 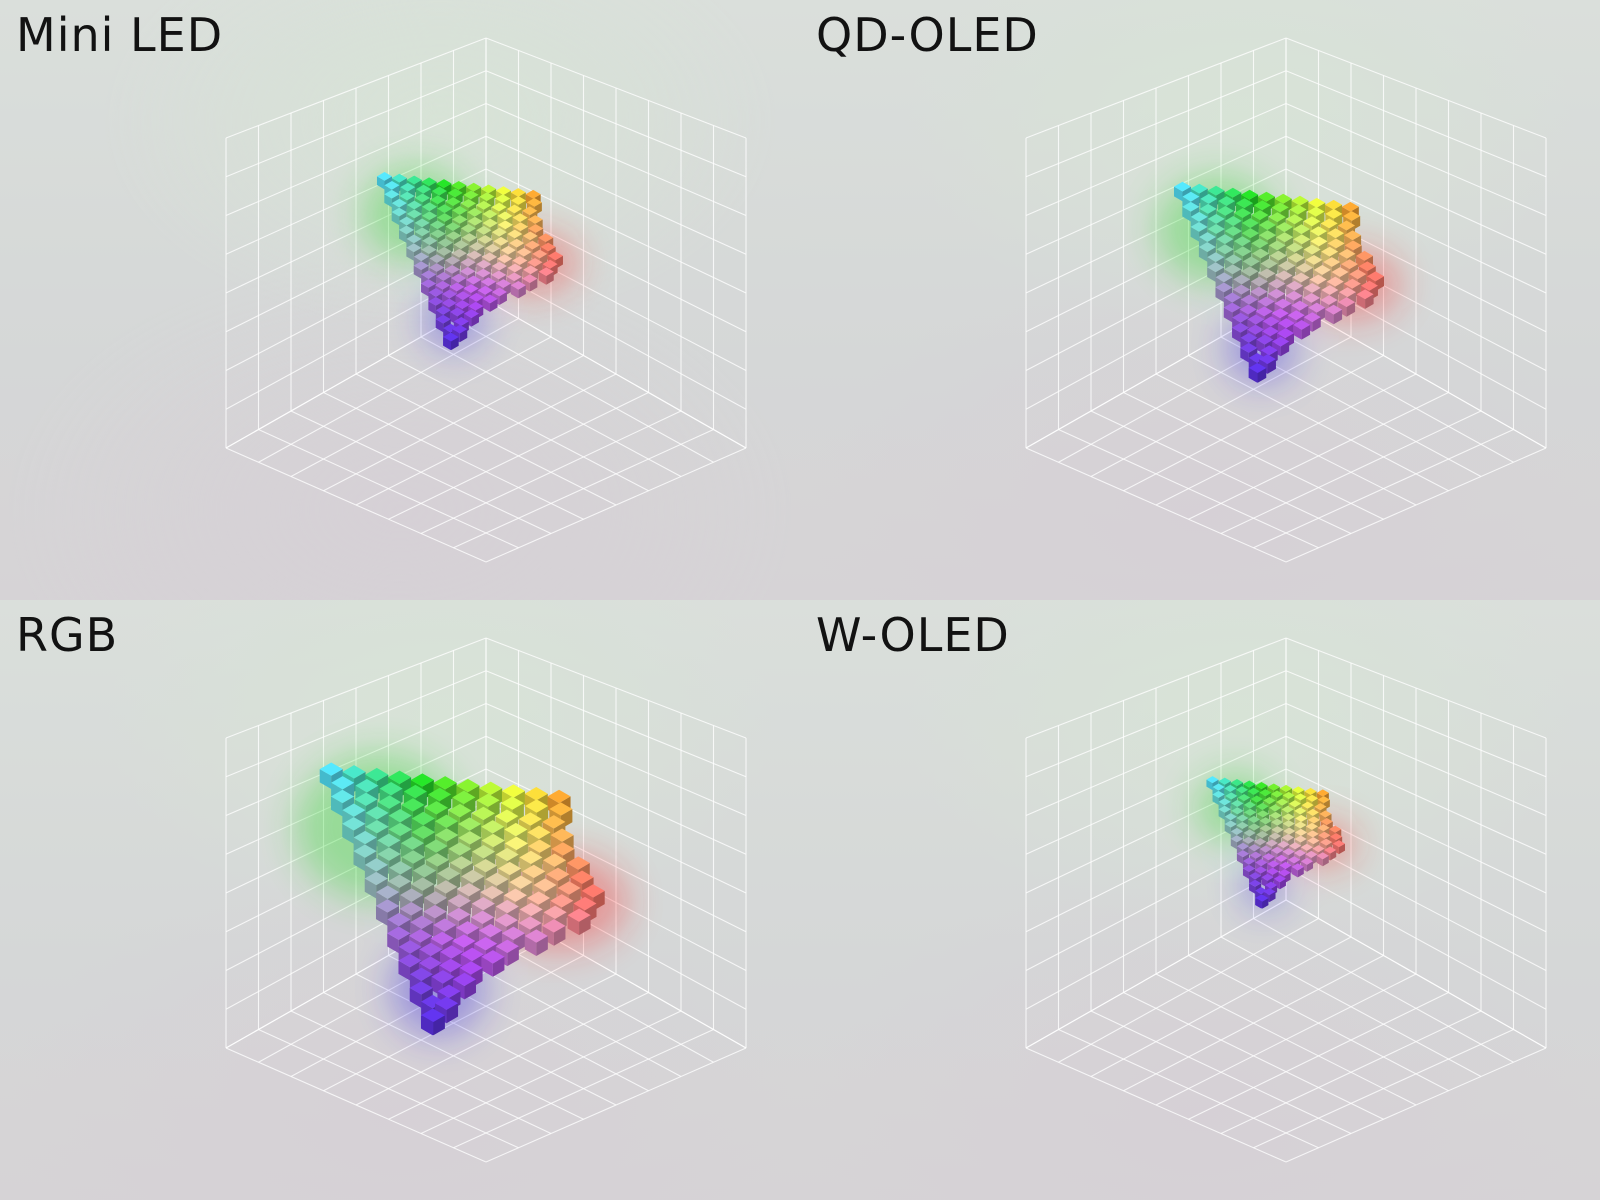 I want to click on panel-title: RGB, so click(x=67, y=635).